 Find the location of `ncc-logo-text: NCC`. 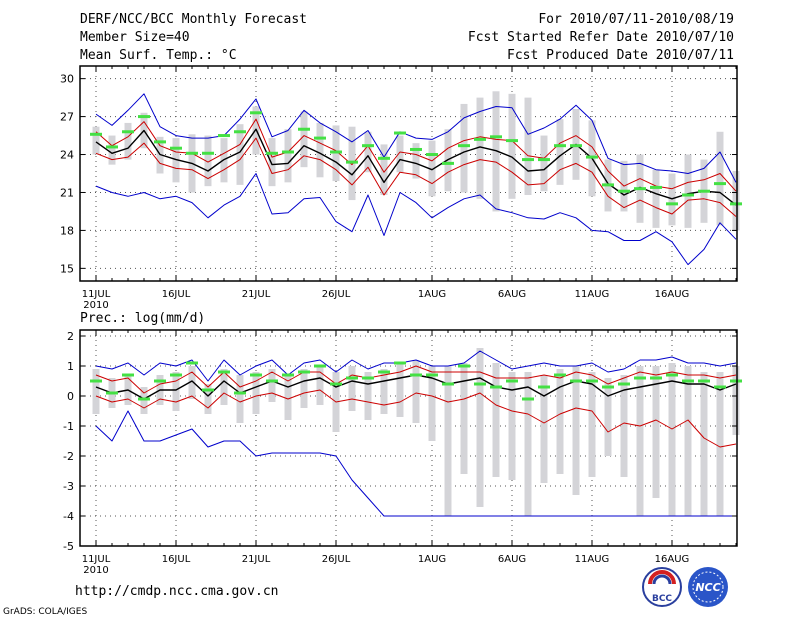

ncc-logo-text: NCC is located at coordinates (707, 587).